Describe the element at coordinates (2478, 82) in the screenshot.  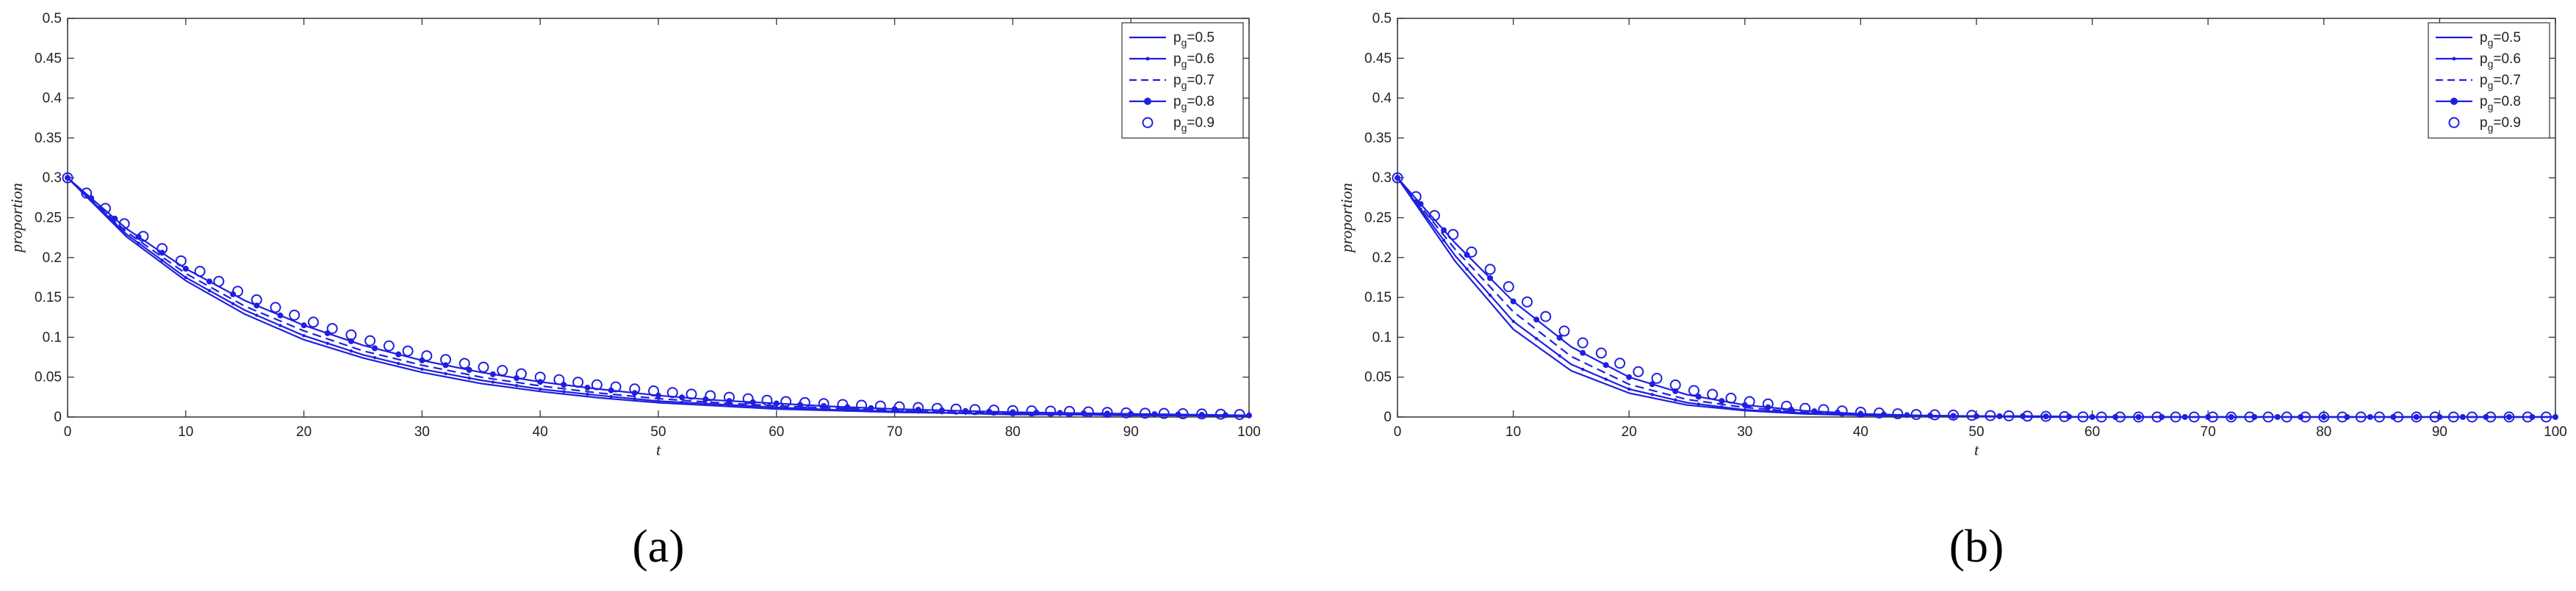
I see `legend-item: pg=0.7` at that location.